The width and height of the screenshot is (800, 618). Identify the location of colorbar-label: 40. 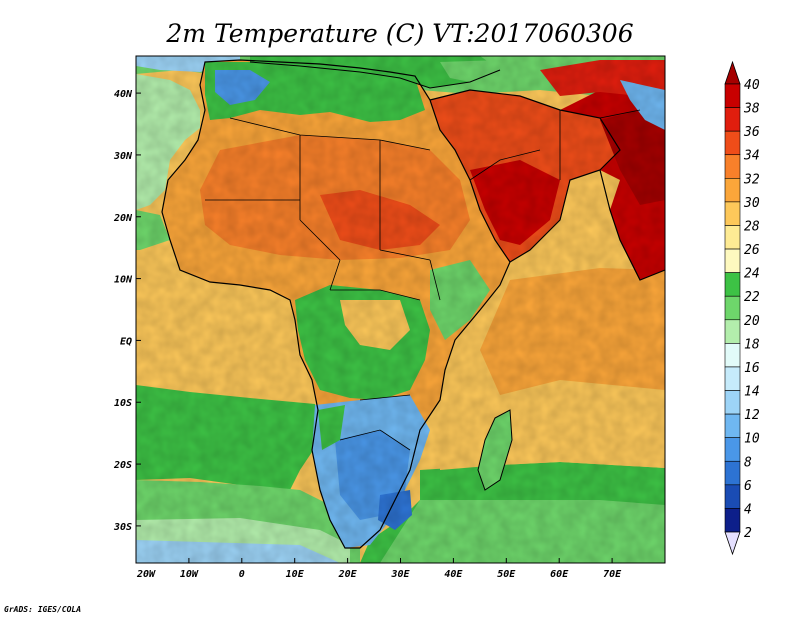
(752, 85).